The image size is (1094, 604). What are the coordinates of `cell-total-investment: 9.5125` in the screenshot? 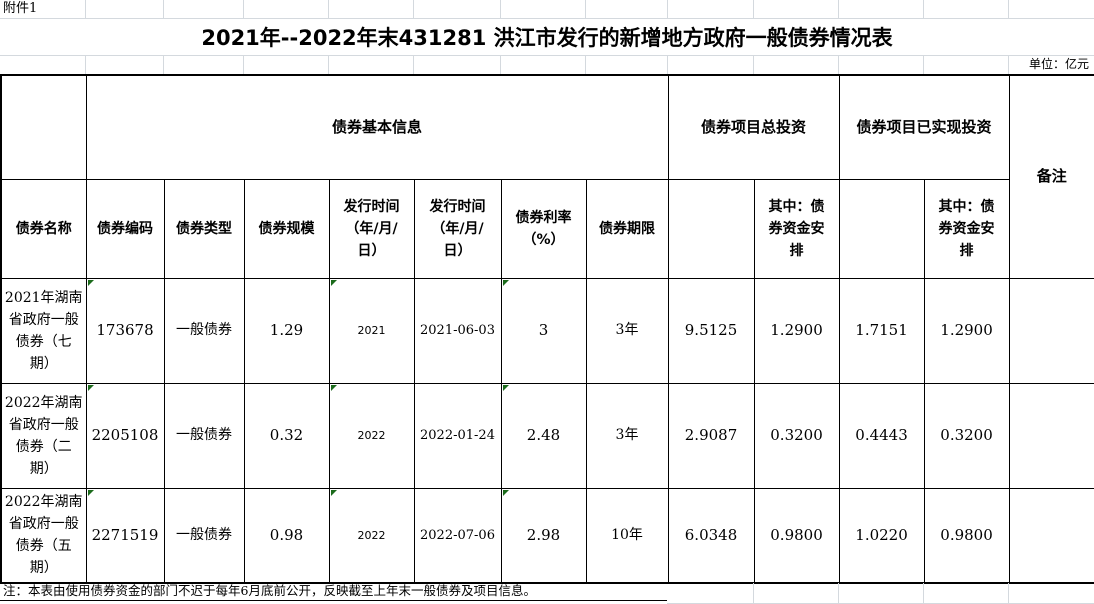 It's located at (711, 330).